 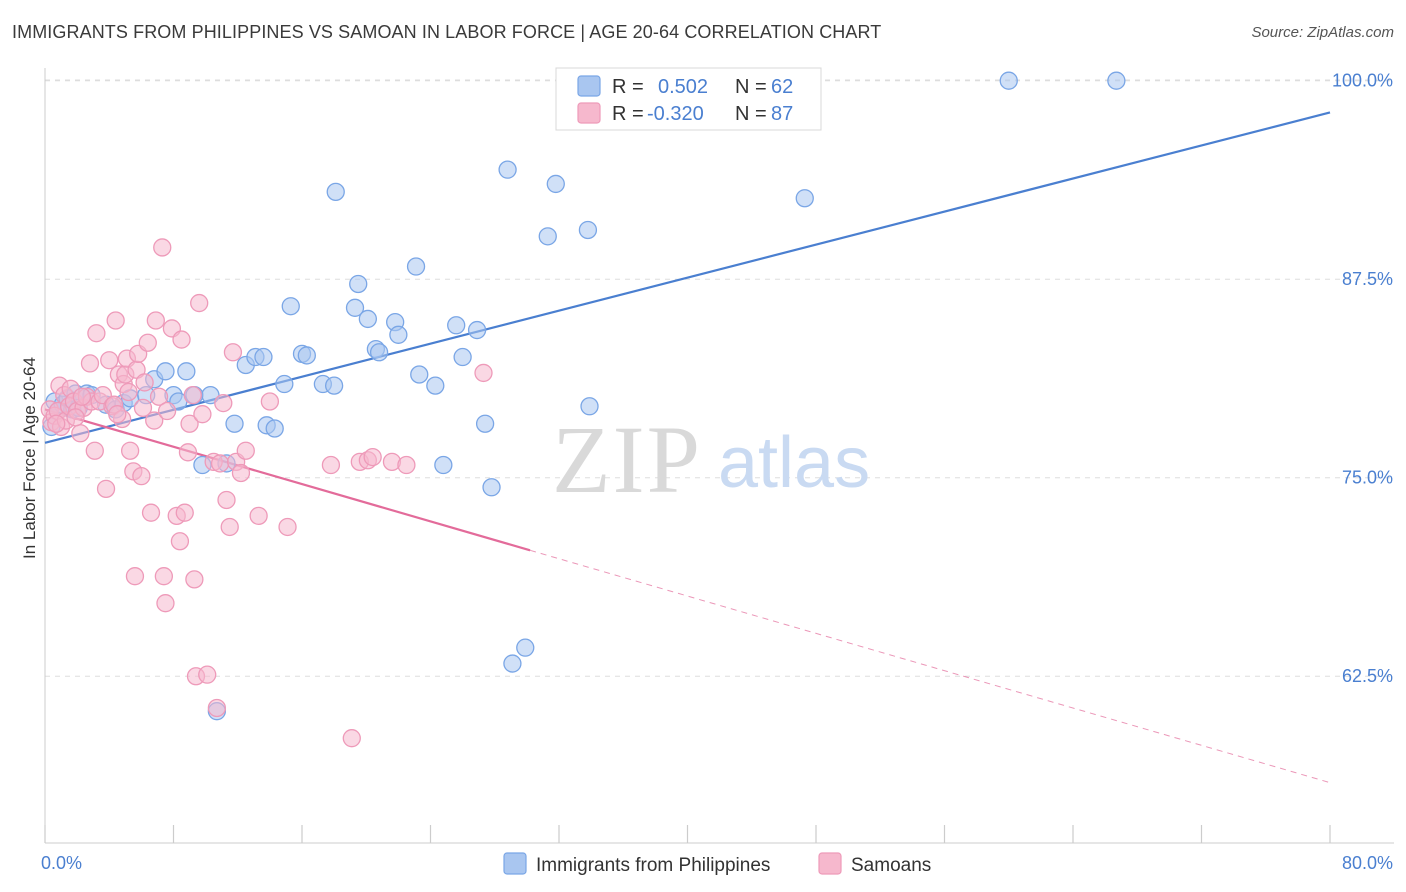 What do you see at coordinates (891, 865) in the screenshot?
I see `legend-label-samoans: Samoans` at bounding box center [891, 865].